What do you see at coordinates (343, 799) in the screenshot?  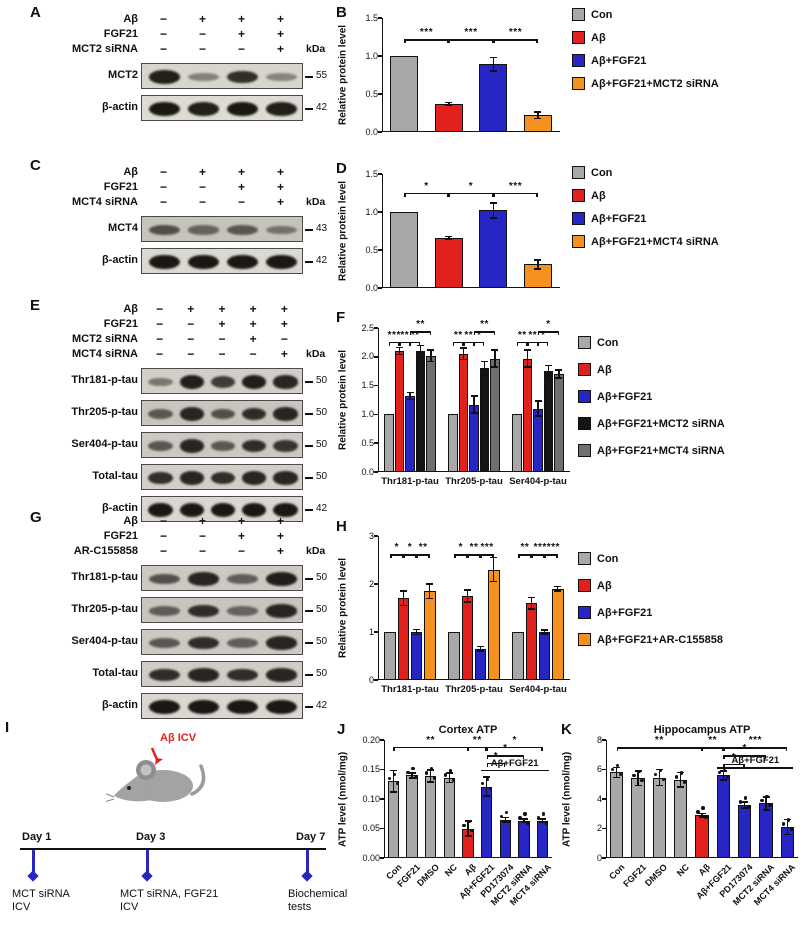 I see `y-axis-label: ATP level (nmol/mg)` at bounding box center [343, 799].